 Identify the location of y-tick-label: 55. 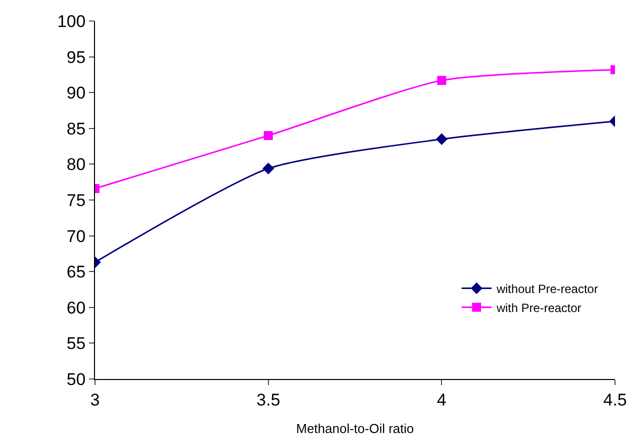
(76, 344).